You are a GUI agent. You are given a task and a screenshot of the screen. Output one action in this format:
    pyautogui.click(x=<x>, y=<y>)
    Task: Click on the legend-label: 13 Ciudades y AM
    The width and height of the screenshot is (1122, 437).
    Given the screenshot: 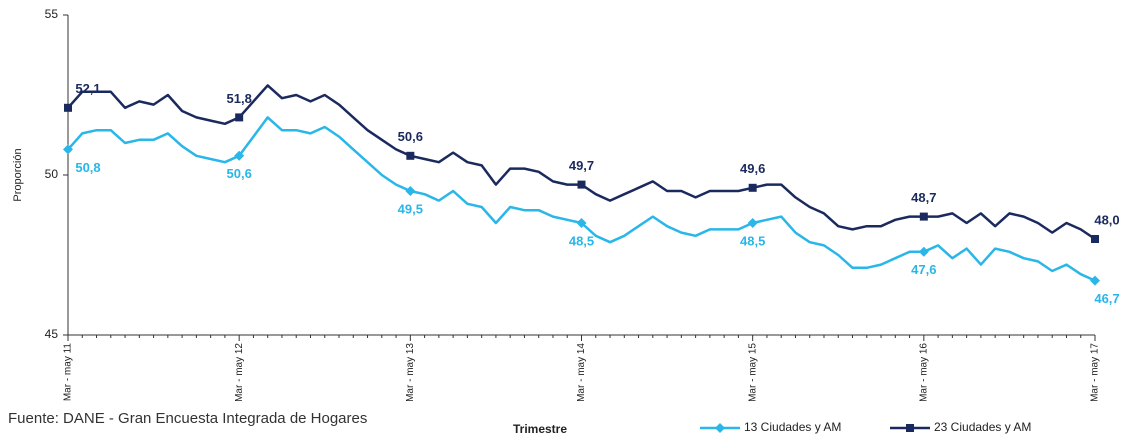 What is the action you would take?
    pyautogui.click(x=792, y=427)
    